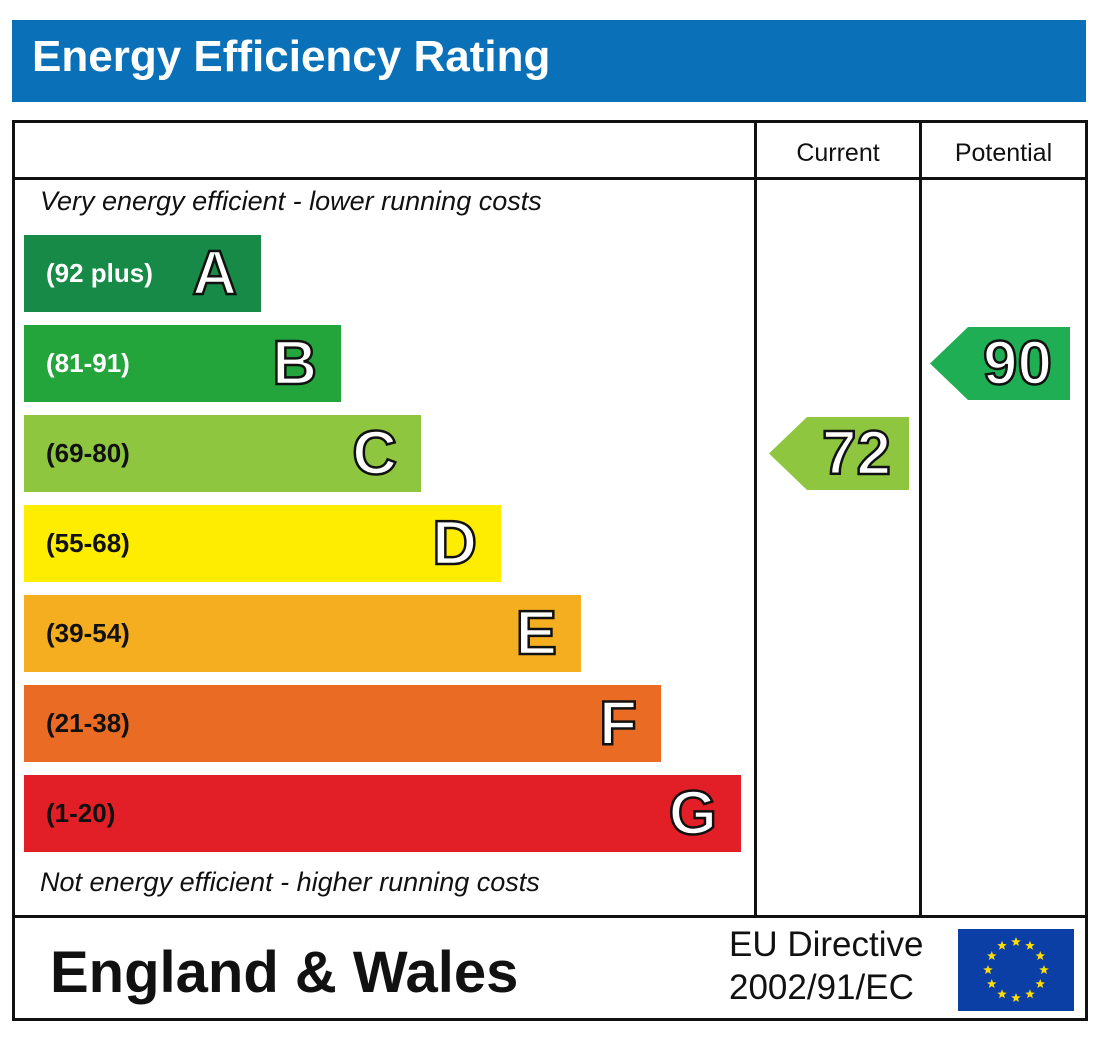  Describe the element at coordinates (838, 153) in the screenshot. I see `current-column-header: Current` at that location.